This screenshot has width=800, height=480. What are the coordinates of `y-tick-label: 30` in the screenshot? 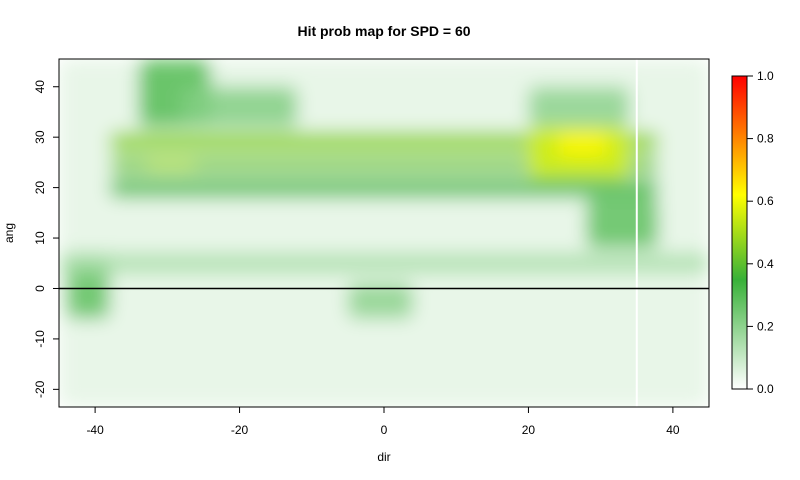 It's located at (40, 137).